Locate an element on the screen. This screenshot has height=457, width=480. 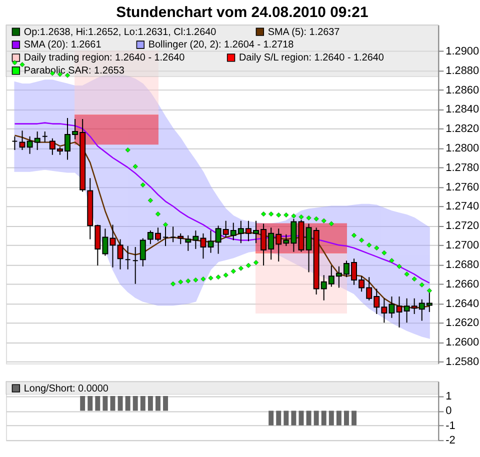
y-tick-label: 1.2880 is located at coordinates (463, 70).